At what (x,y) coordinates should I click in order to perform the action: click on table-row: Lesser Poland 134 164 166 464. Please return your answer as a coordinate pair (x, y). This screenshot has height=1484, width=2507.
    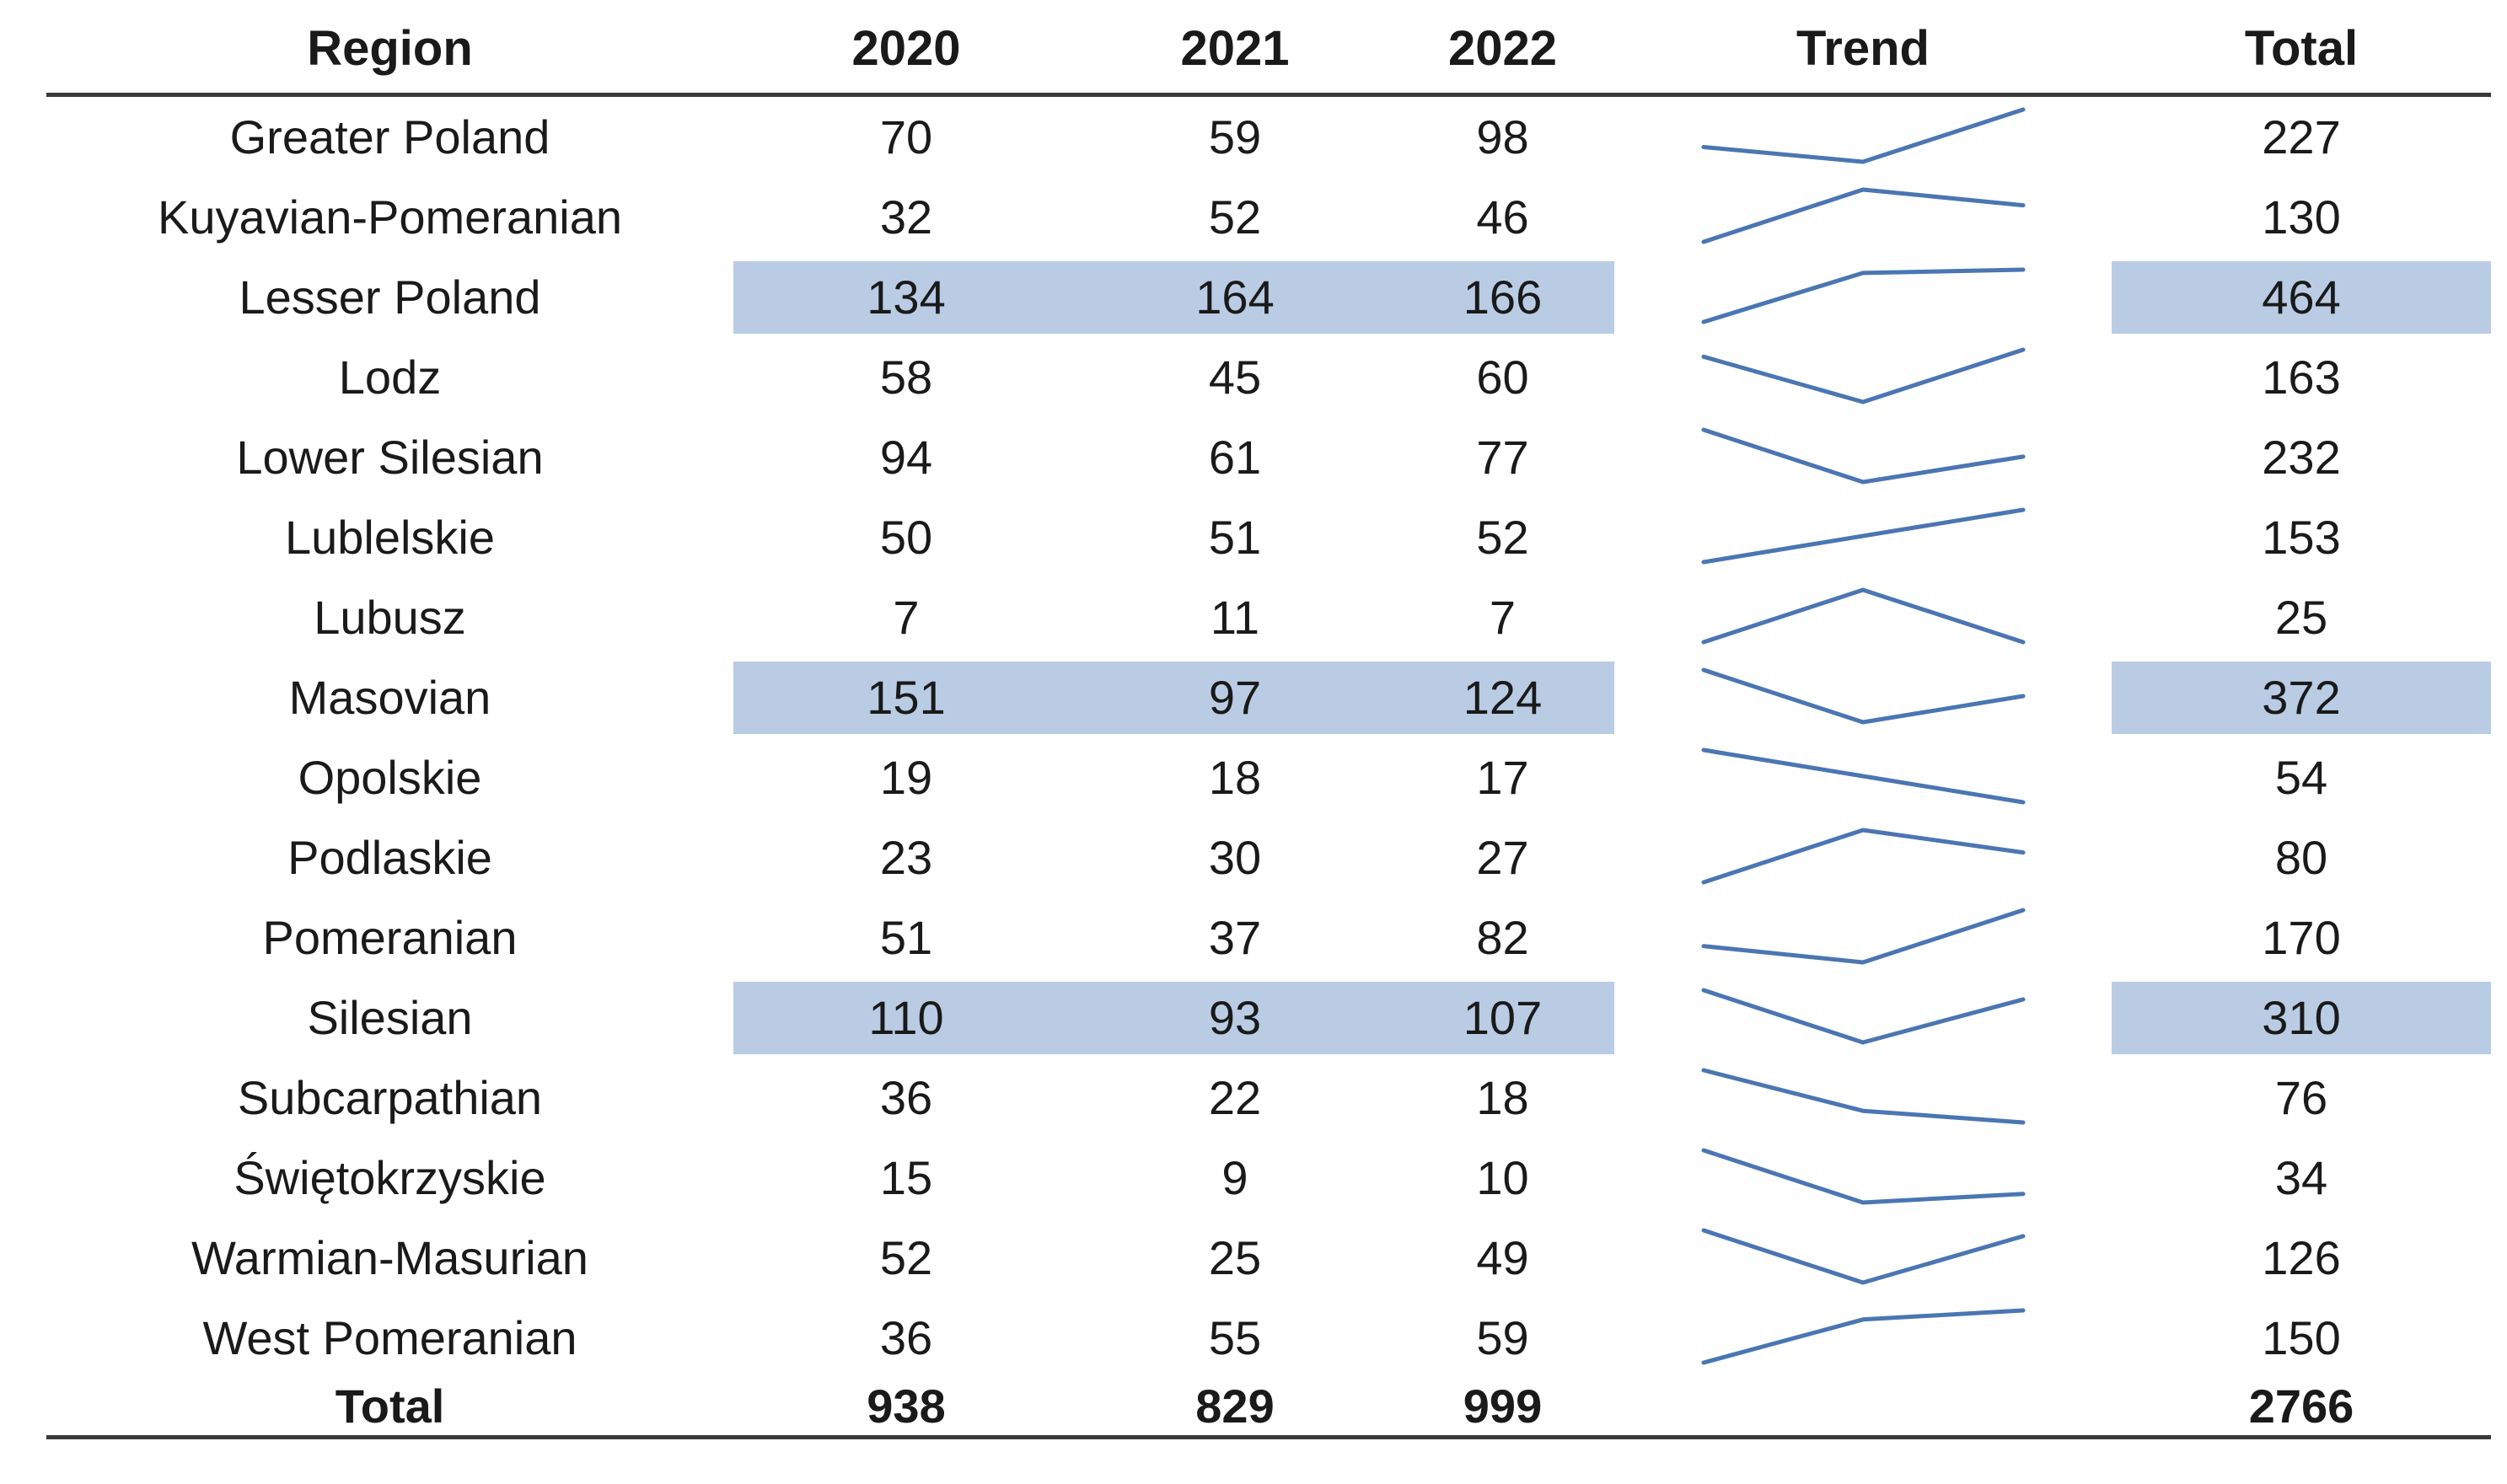
    Looking at the image, I should click on (1268, 297).